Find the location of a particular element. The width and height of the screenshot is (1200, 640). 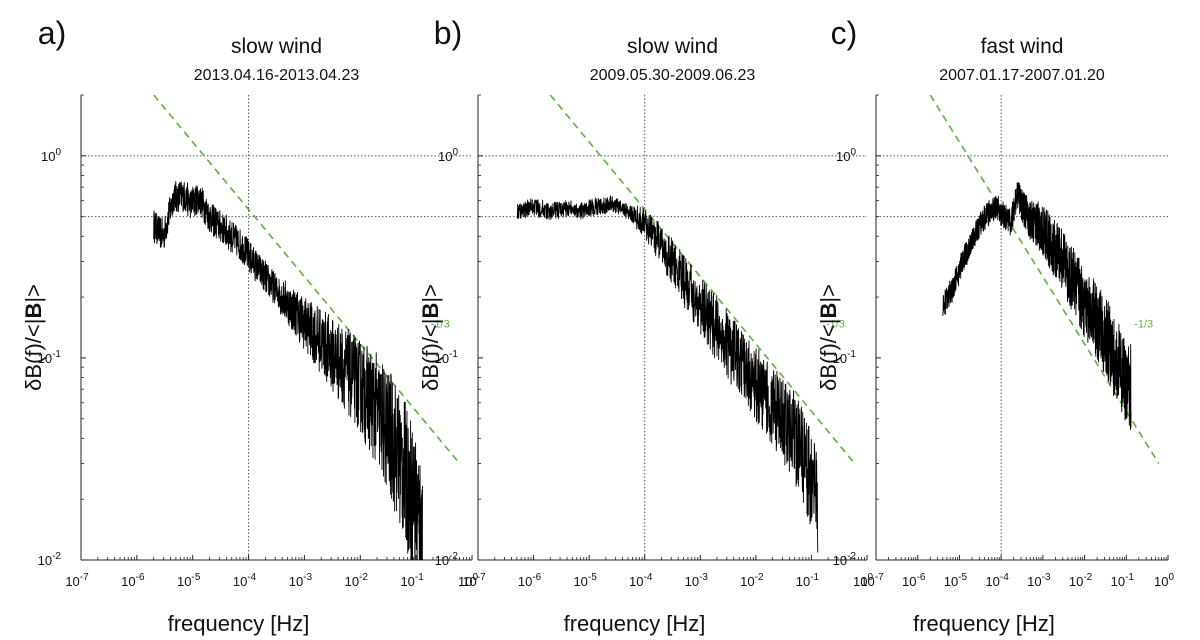

panel-date-range: 2009.05.30-2009.06.23 is located at coordinates (673, 75).